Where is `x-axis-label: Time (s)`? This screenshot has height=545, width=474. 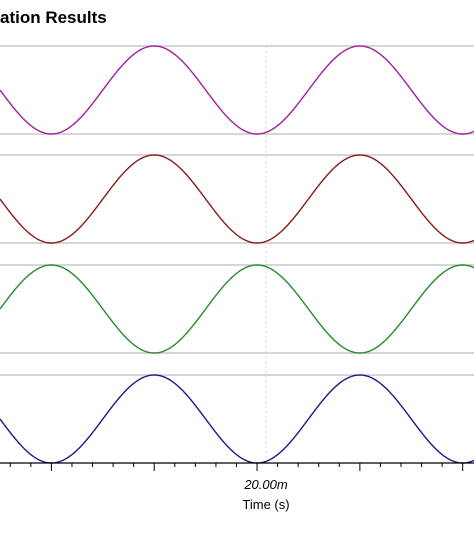 x-axis-label: Time (s) is located at coordinates (265, 504).